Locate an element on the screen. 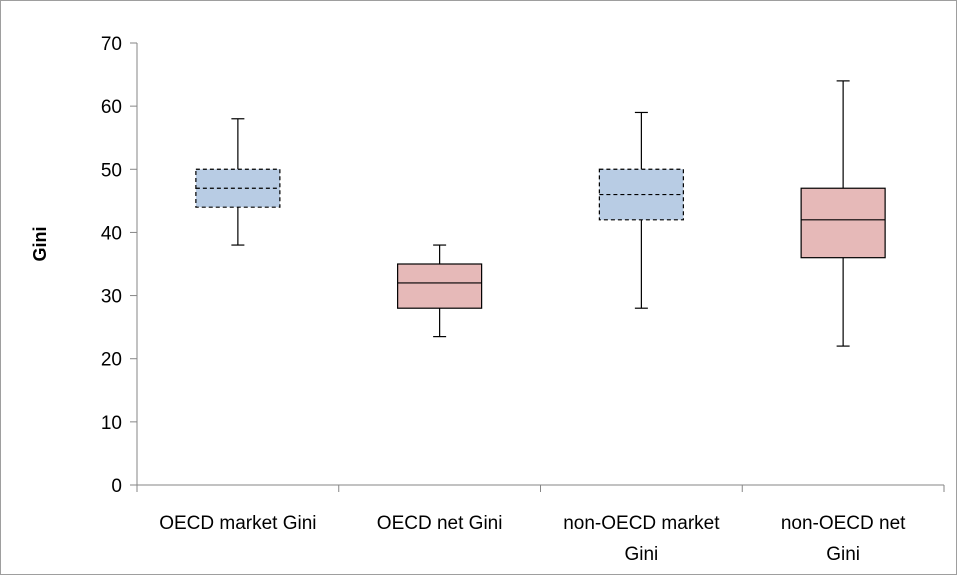  x-category-label: OECD net Gini is located at coordinates (440, 523).